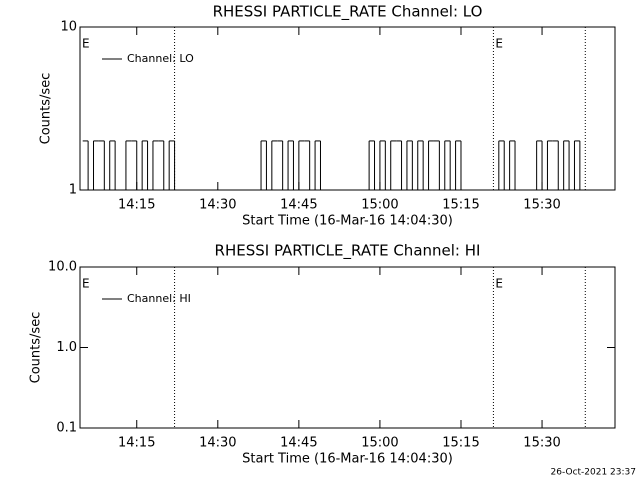  Describe the element at coordinates (62, 267) in the screenshot. I see `y-tick-label: 10.0` at that location.